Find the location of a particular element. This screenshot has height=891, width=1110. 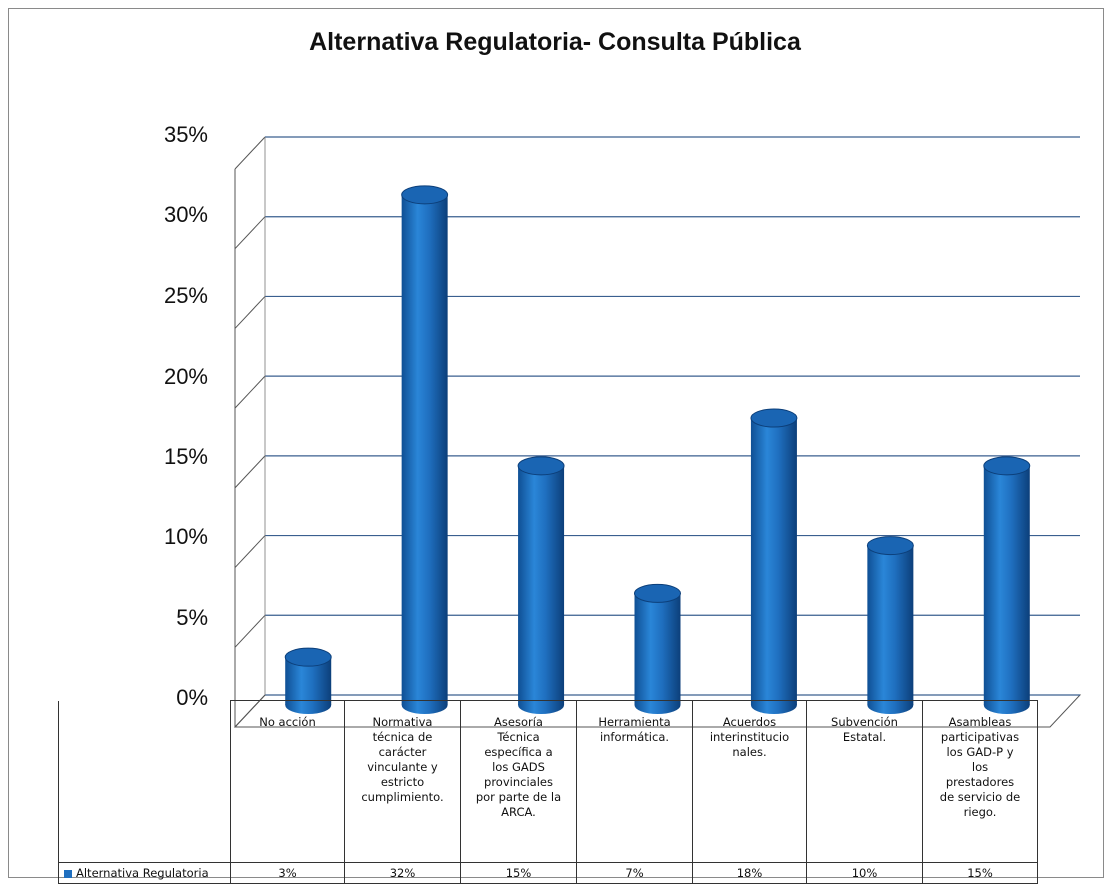

category-label: Herramienta informática. is located at coordinates (634, 781).